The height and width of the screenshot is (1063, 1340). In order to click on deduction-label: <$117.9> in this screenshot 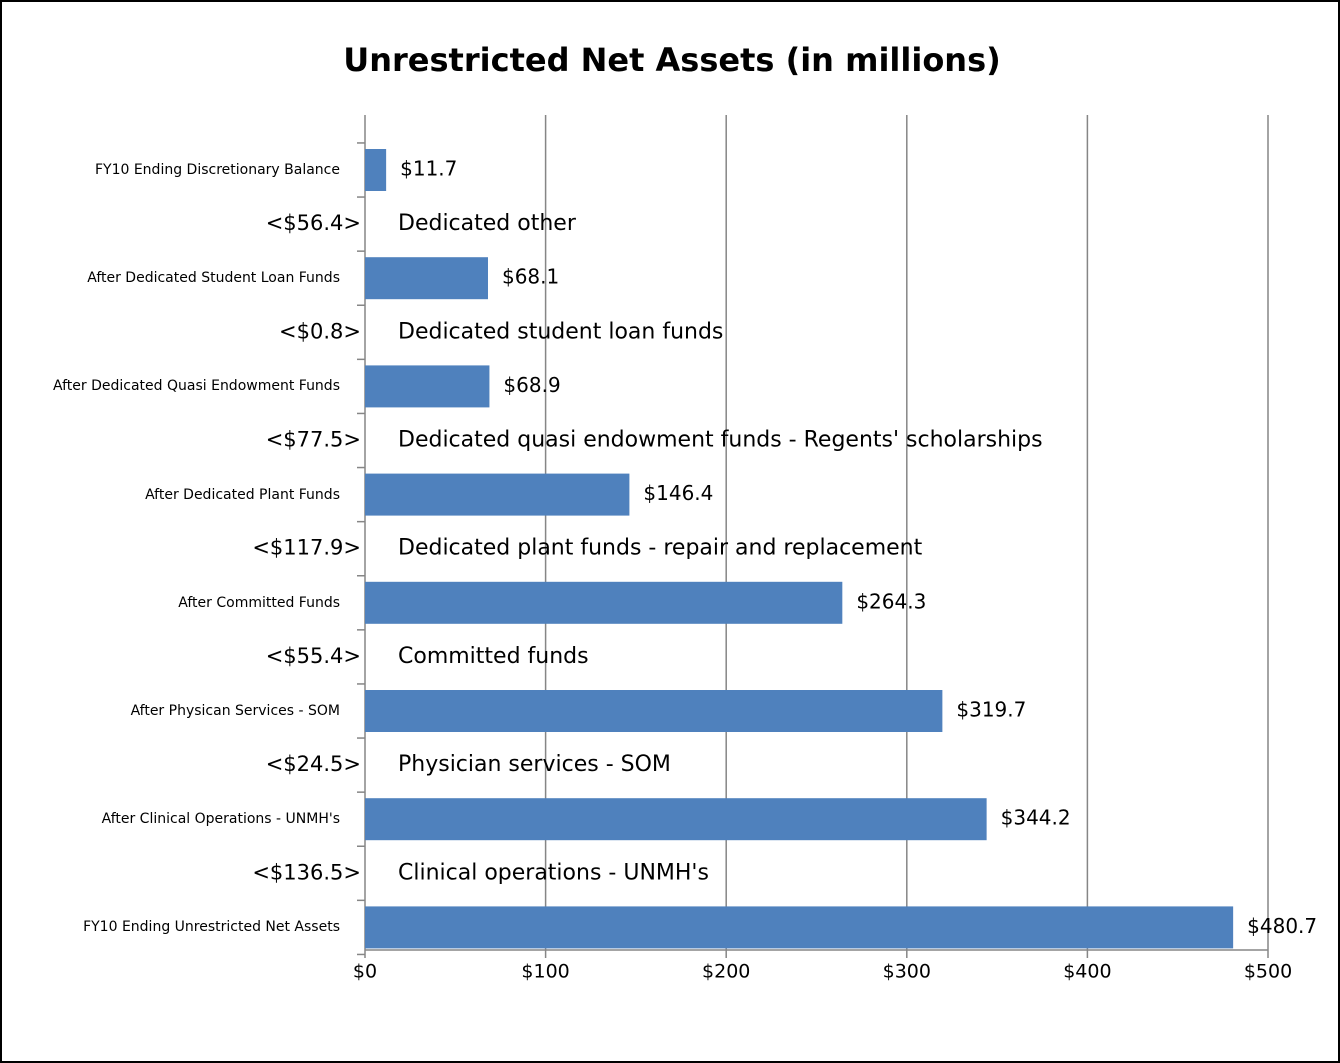, I will do `click(306, 548)`.